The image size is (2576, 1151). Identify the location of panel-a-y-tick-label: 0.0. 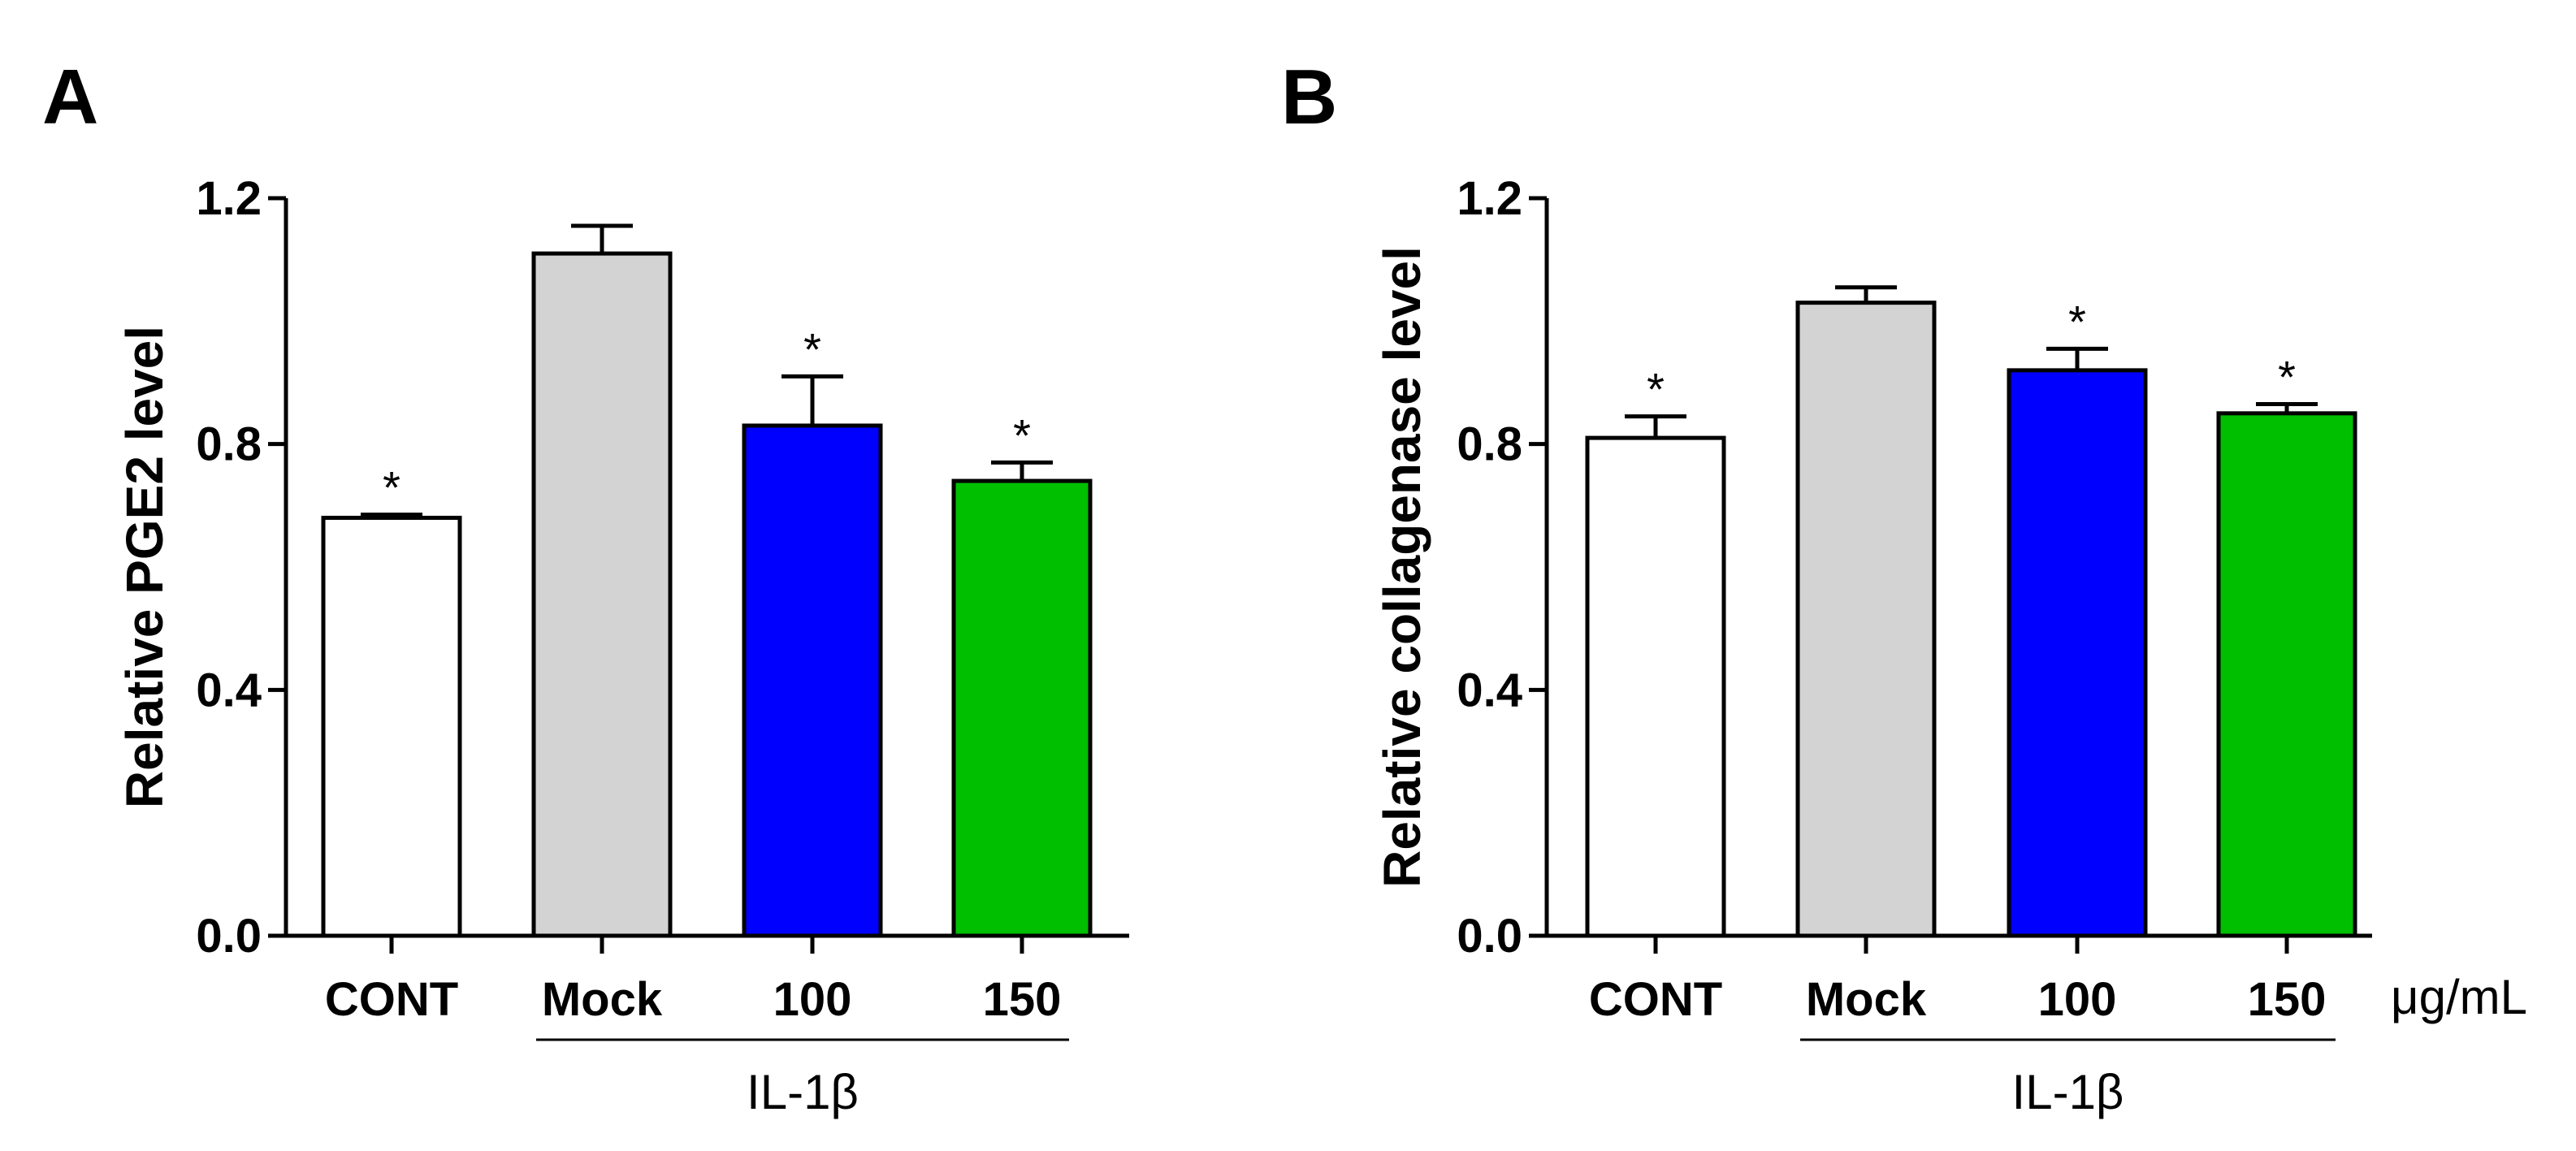
(229, 937).